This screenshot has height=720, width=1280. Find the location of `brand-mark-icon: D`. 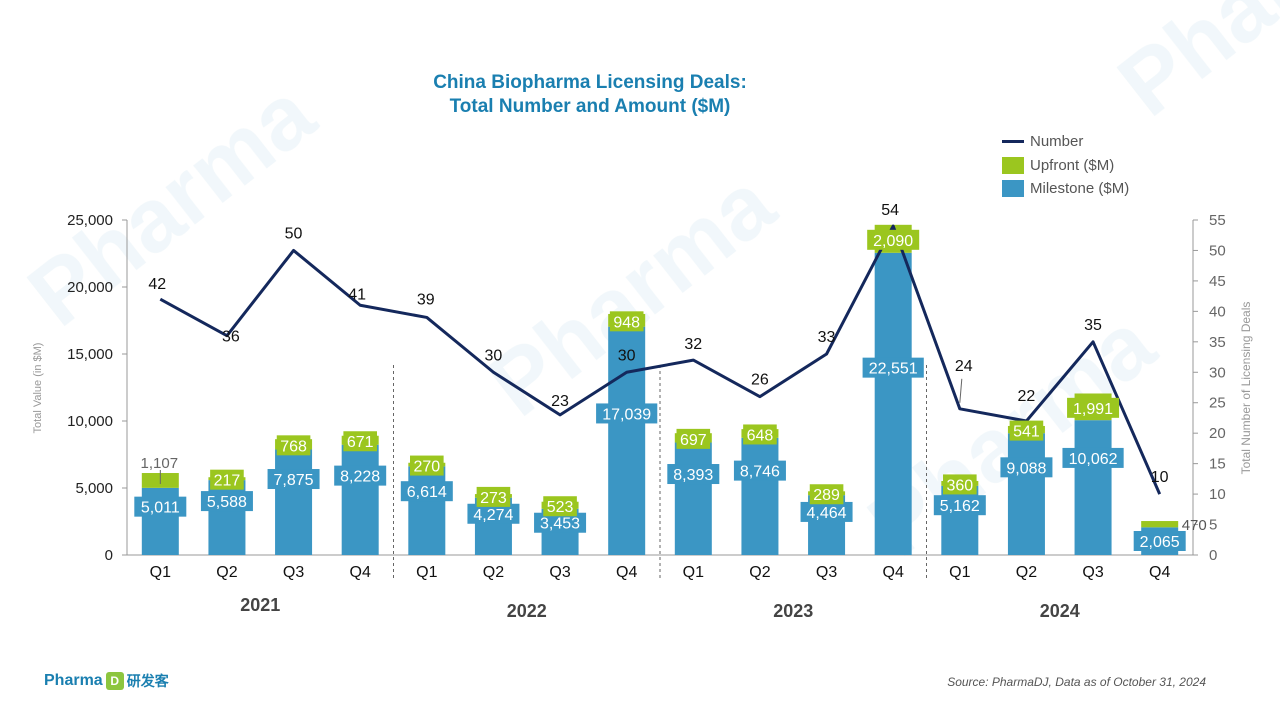

brand-mark-icon: D is located at coordinates (114, 681).